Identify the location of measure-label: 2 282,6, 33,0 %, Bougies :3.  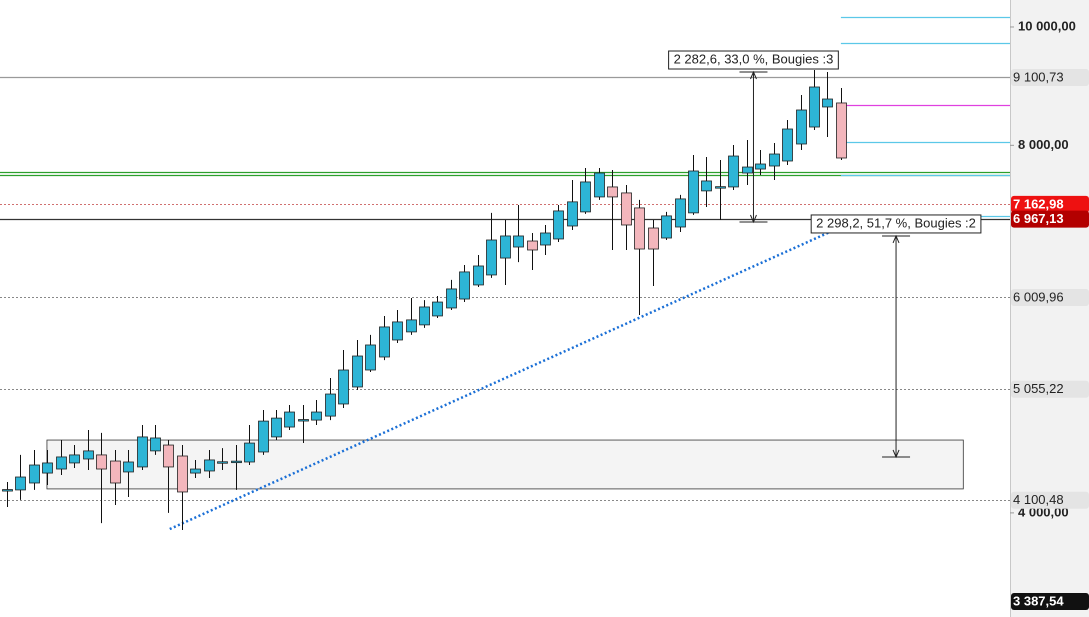
(754, 58).